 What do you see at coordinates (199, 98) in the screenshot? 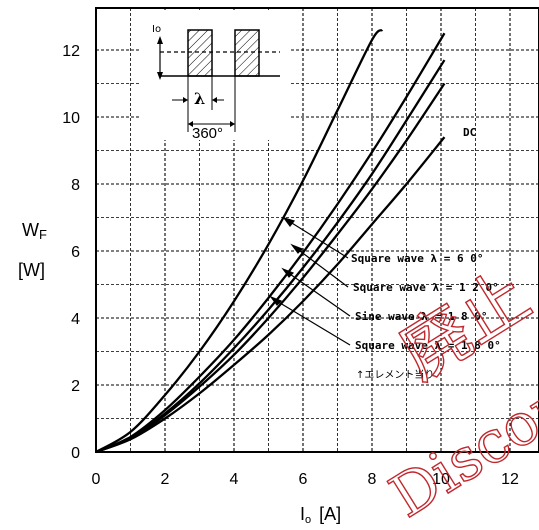
I see `inset-lambda-label: λ` at bounding box center [199, 98].